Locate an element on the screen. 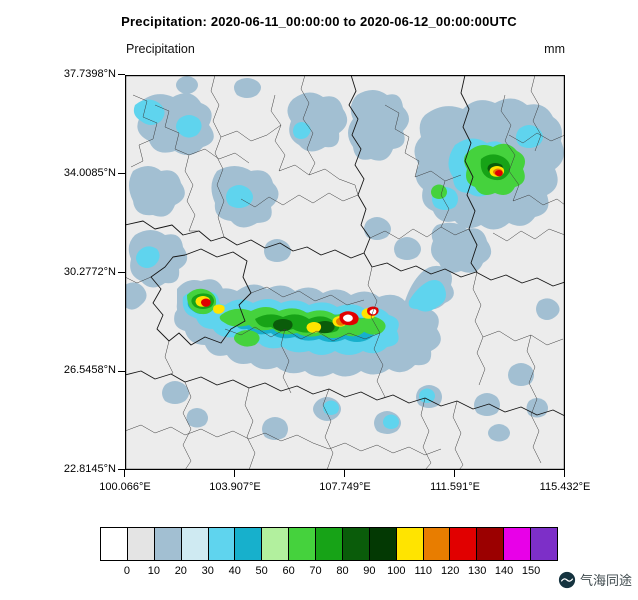 The image size is (638, 600). lat-tick-label: 37.7398°N is located at coordinates (89, 74).